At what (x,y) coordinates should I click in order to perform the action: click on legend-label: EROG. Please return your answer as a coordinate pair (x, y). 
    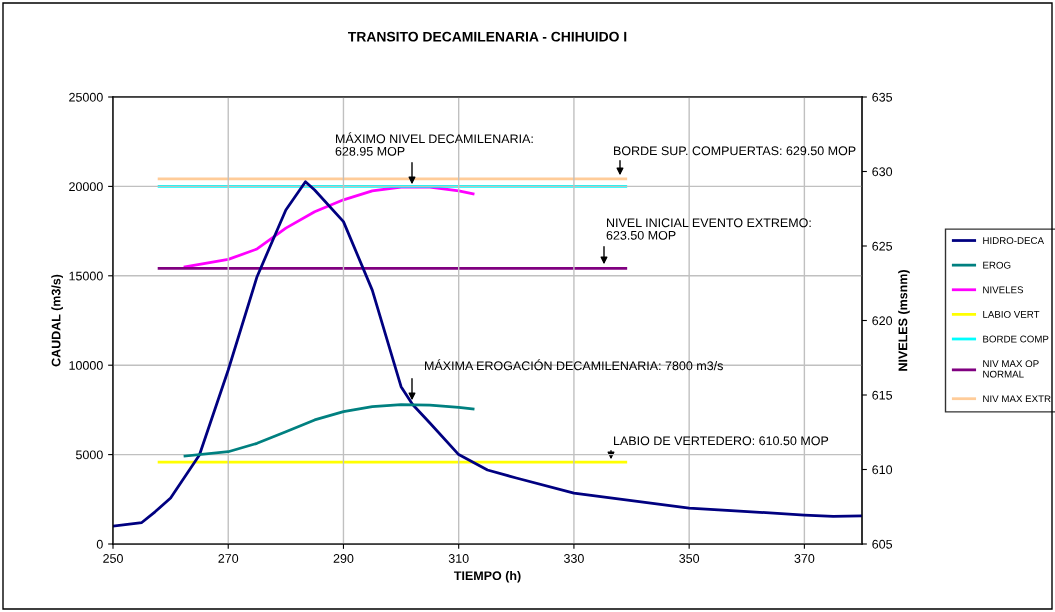
    Looking at the image, I should click on (997, 265).